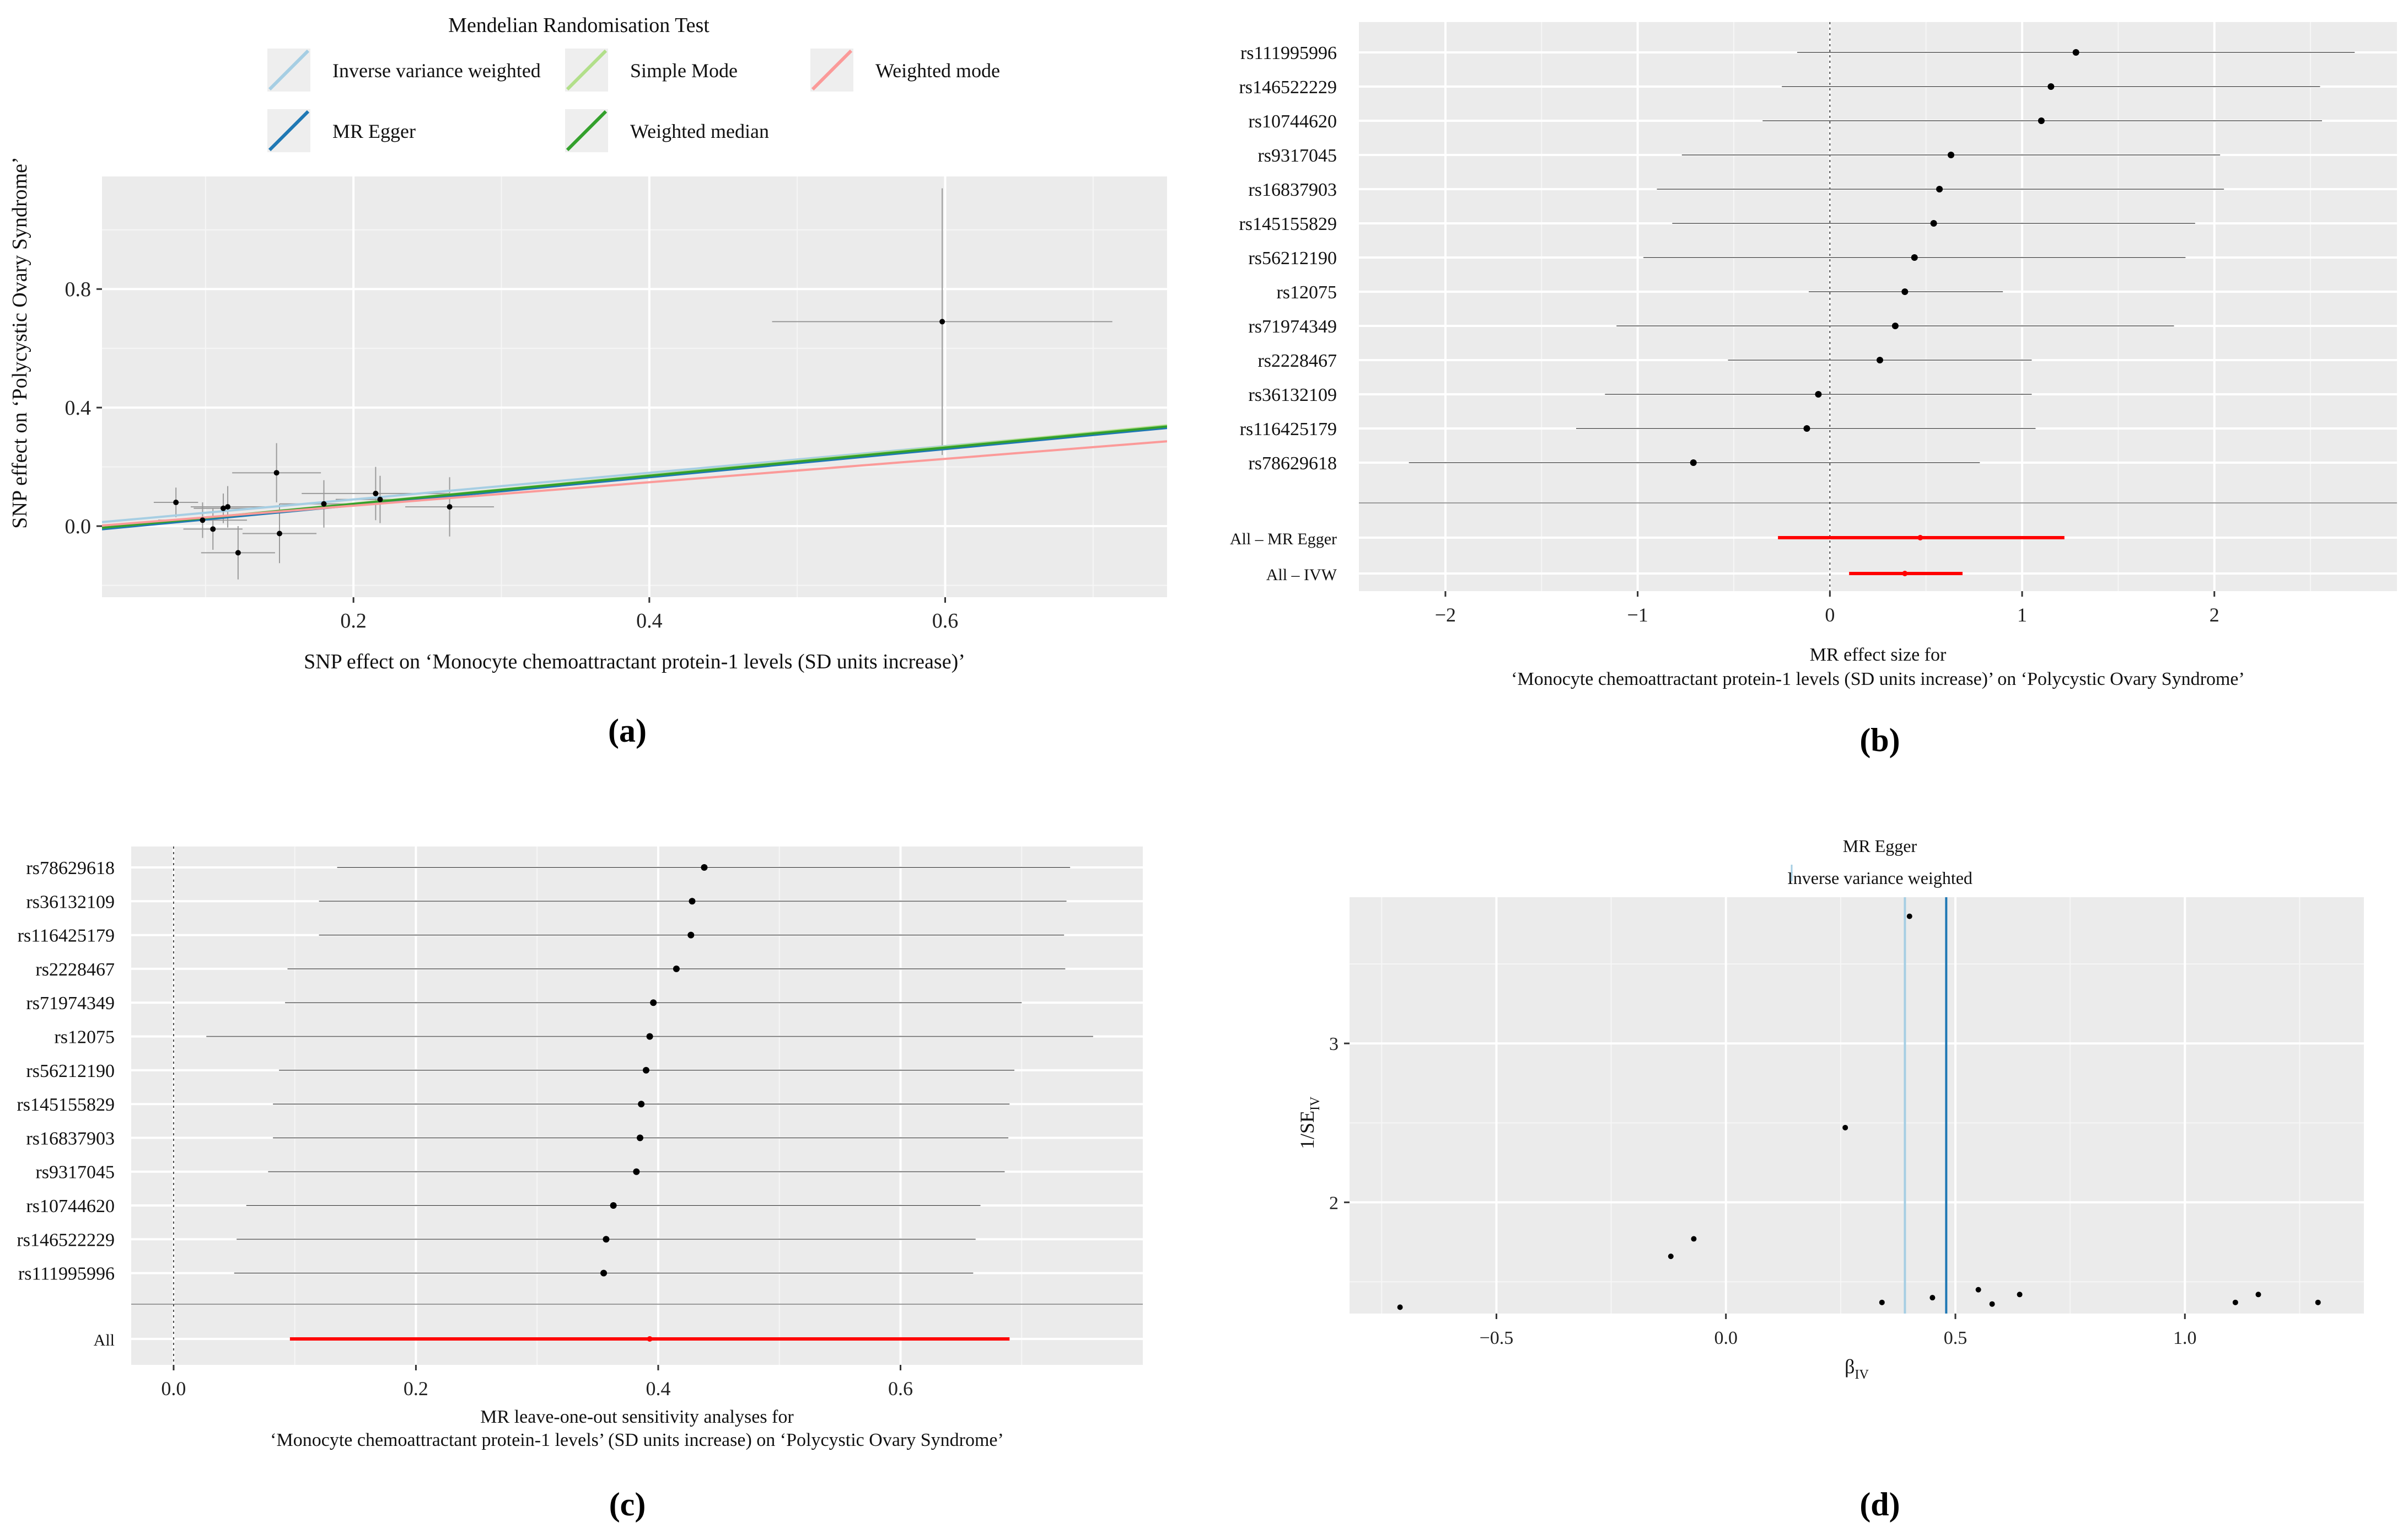 The height and width of the screenshot is (1538, 2408). What do you see at coordinates (78, 526) in the screenshot?
I see `panel-a-y-tick-label: 0.0` at bounding box center [78, 526].